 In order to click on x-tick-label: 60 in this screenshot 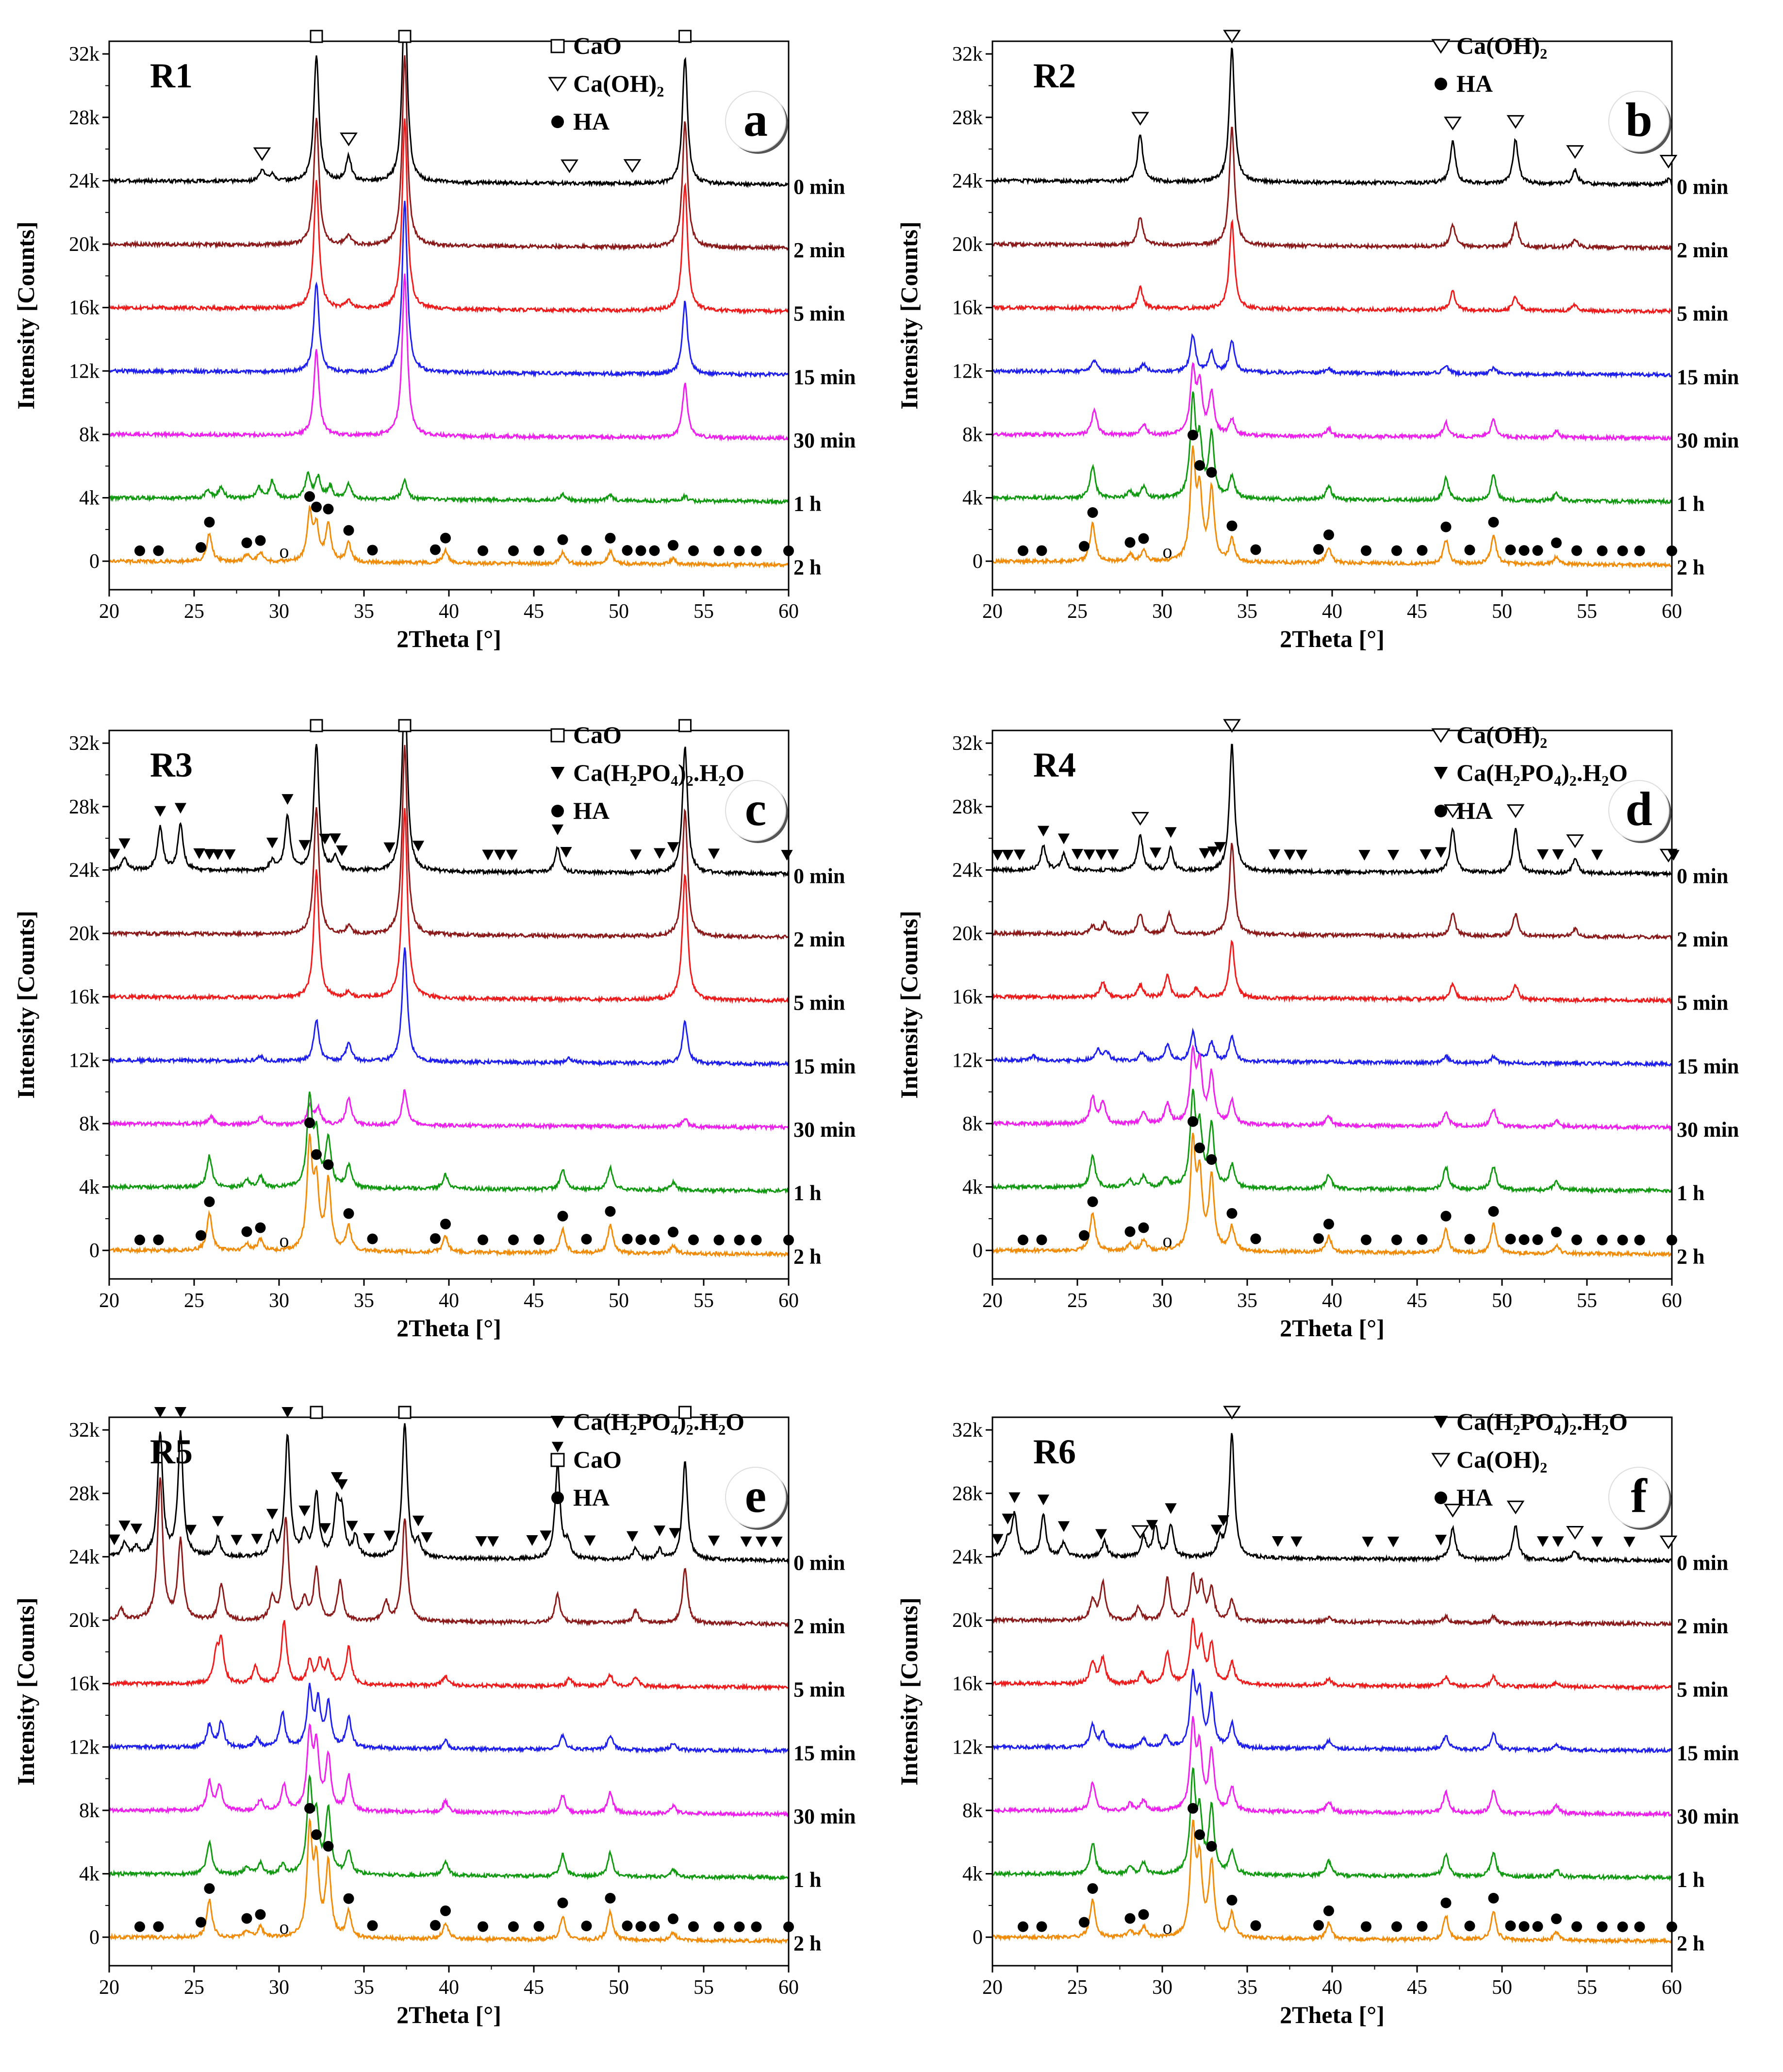, I will do `click(788, 1987)`.